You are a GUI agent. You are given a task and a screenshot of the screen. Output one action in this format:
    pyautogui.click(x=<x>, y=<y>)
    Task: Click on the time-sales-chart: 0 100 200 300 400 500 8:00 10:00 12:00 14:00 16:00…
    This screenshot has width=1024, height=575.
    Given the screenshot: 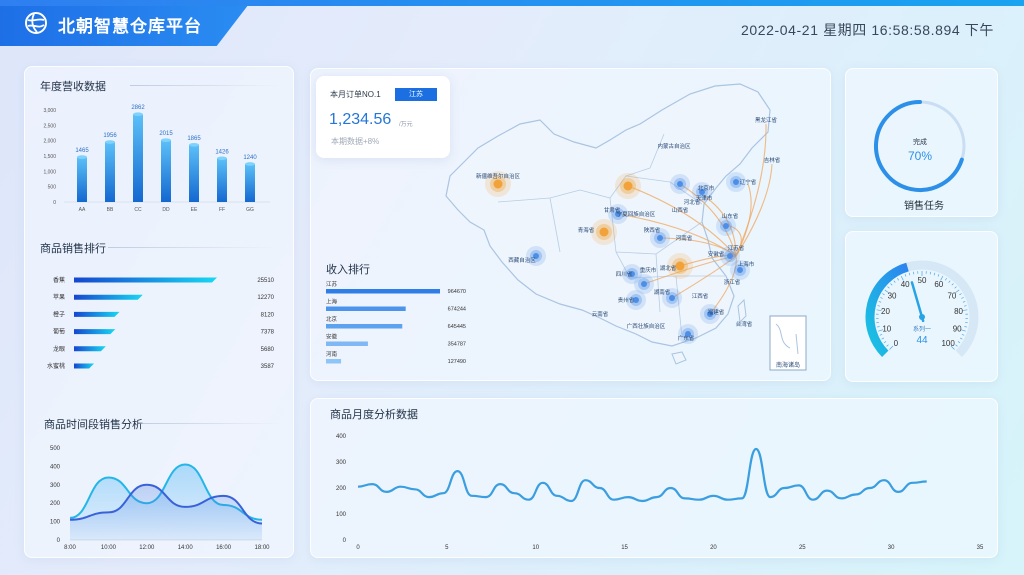 What is the action you would take?
    pyautogui.click(x=160, y=498)
    